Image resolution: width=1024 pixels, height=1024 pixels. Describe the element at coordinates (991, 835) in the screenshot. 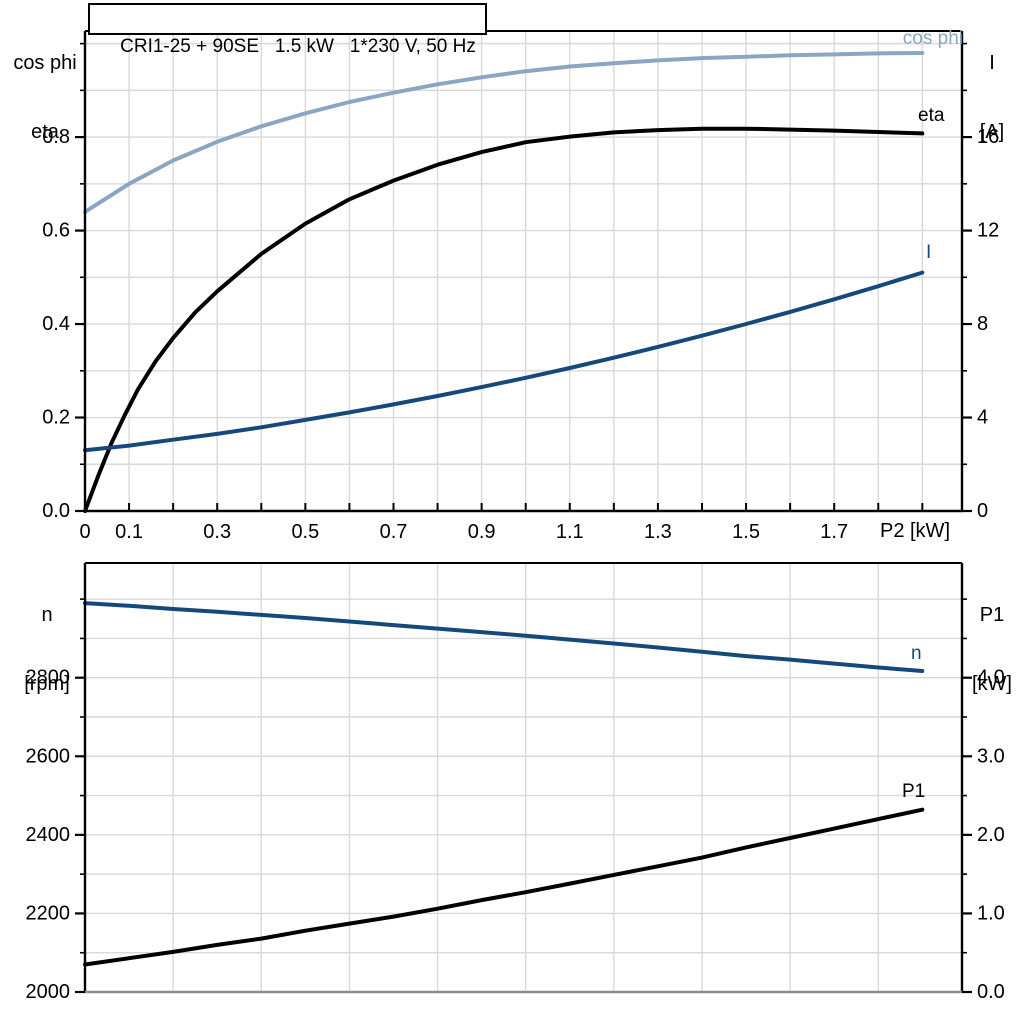

I see `tick-label-right: 2.0` at that location.